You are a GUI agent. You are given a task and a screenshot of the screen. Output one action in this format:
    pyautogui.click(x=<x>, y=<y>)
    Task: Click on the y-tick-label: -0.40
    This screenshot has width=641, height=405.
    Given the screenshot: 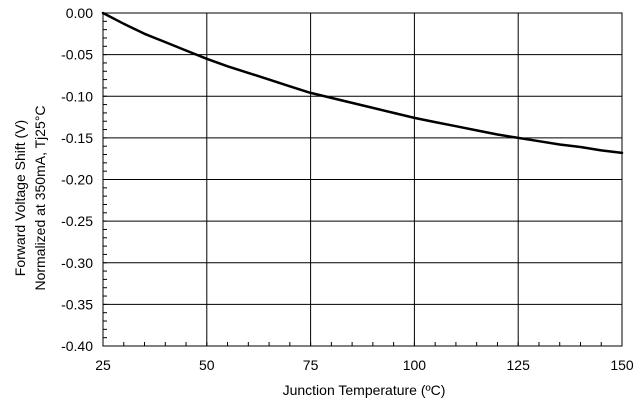 What is the action you would take?
    pyautogui.click(x=77, y=346)
    